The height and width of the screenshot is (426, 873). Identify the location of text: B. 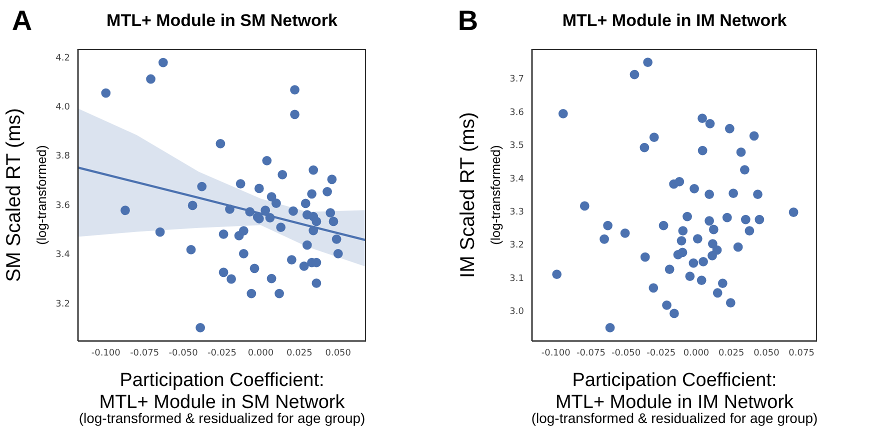
(468, 20).